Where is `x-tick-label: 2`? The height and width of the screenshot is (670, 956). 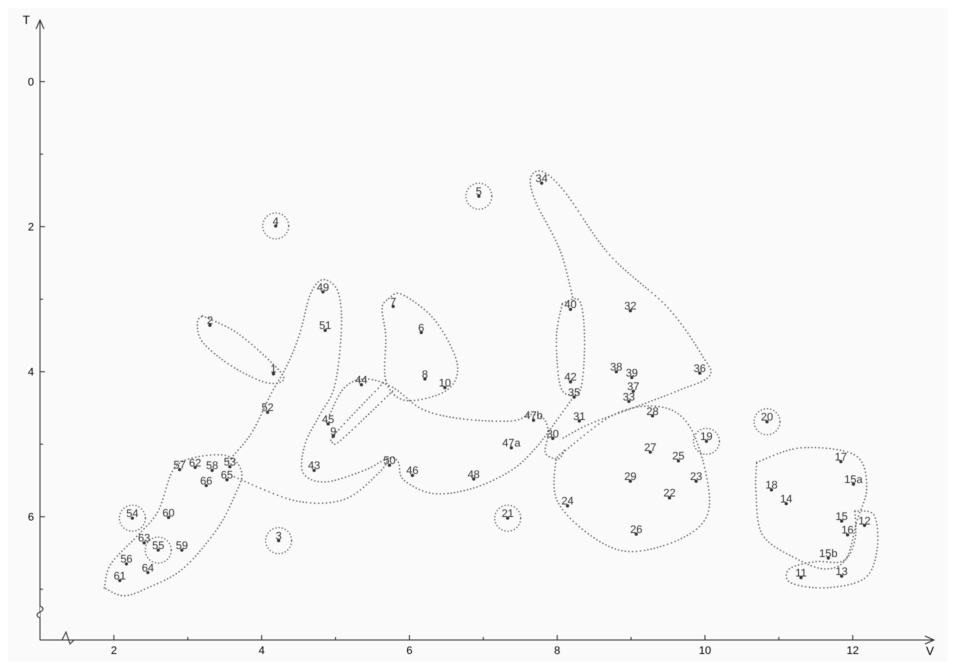
x-tick-label: 2 is located at coordinates (113, 651).